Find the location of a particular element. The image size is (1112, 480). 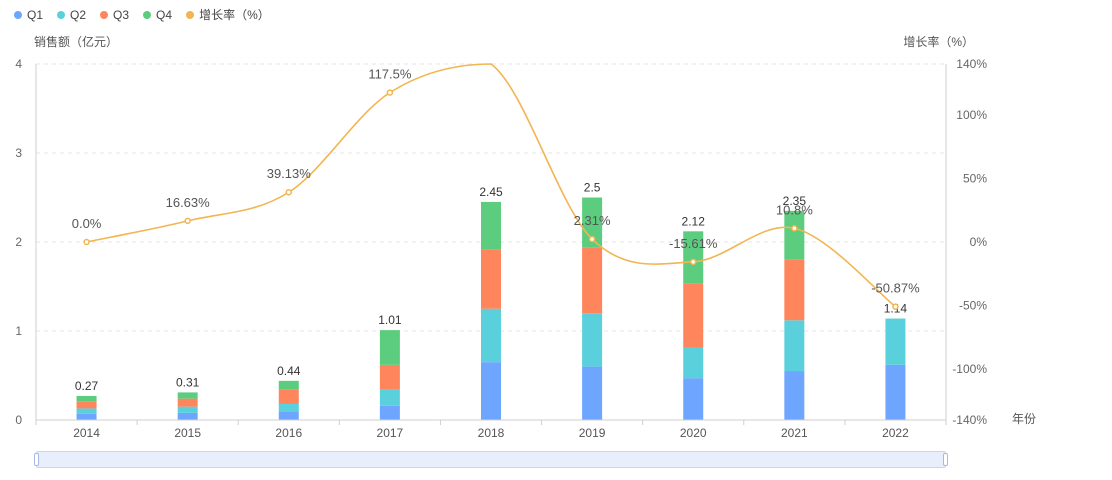

bar-q2-2018 is located at coordinates (491, 335).